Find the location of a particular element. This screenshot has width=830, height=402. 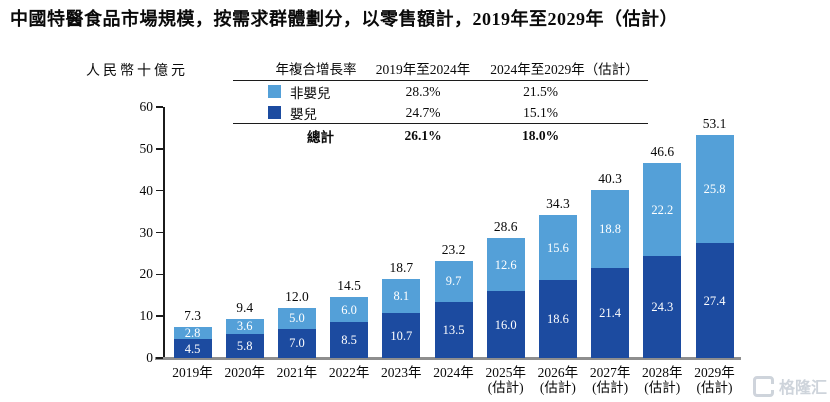

bar-segment-infant: 7.0 is located at coordinates (296, 343).